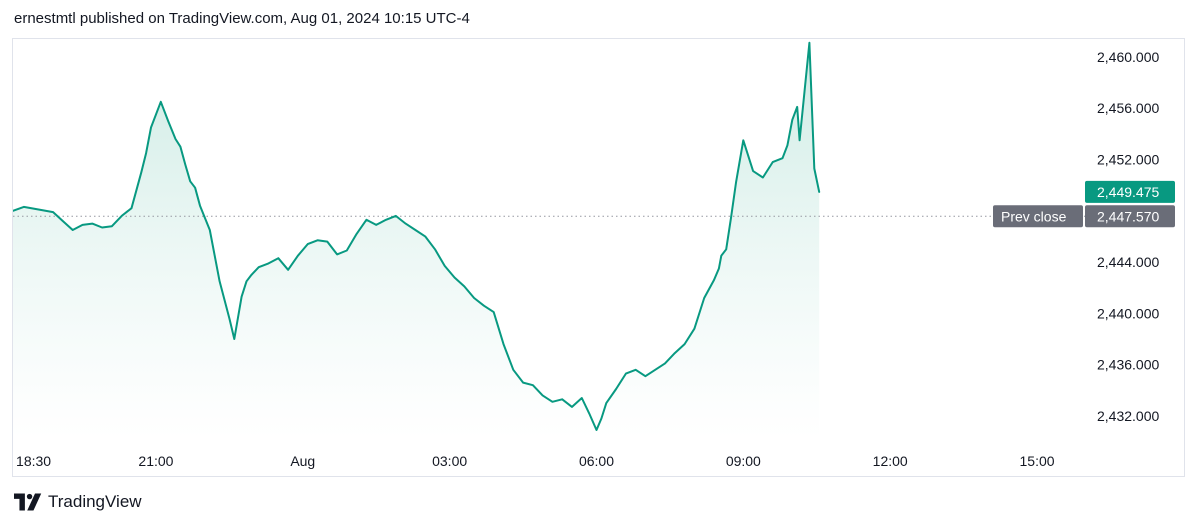 The image size is (1200, 527). I want to click on time-axis: 18:30 21:00 Aug 03:00 06:00 09:00 12:00 15:00, so click(535, 461).